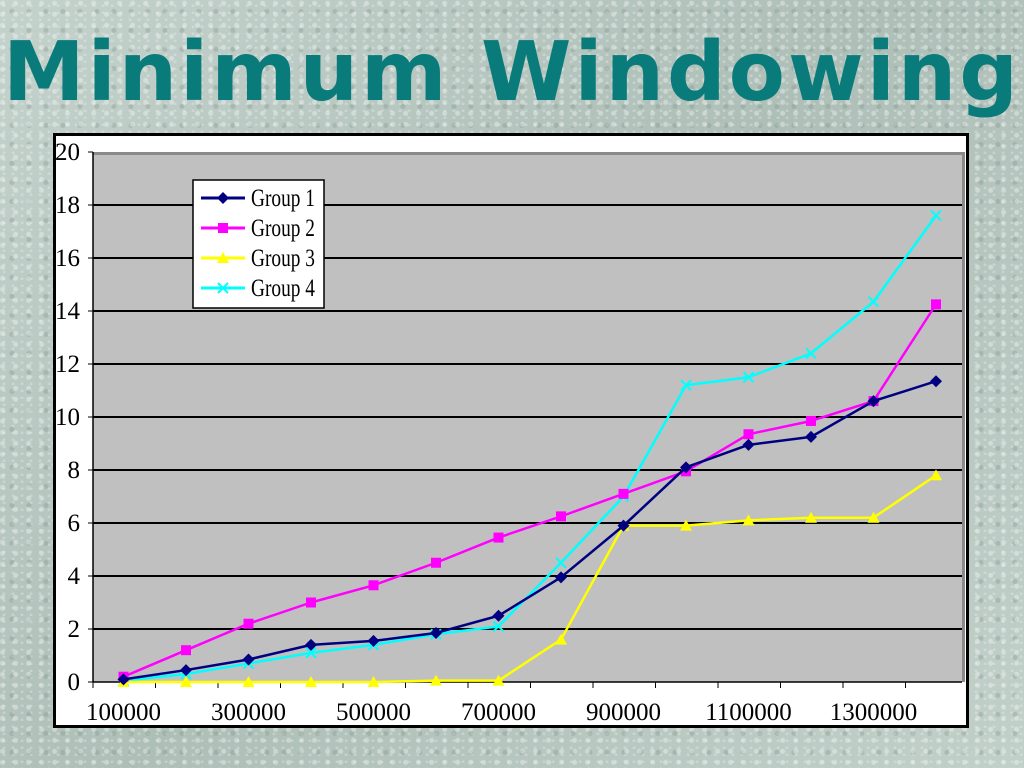 This screenshot has width=1024, height=768. Describe the element at coordinates (68, 152) in the screenshot. I see `y-tick-label: 20` at that location.